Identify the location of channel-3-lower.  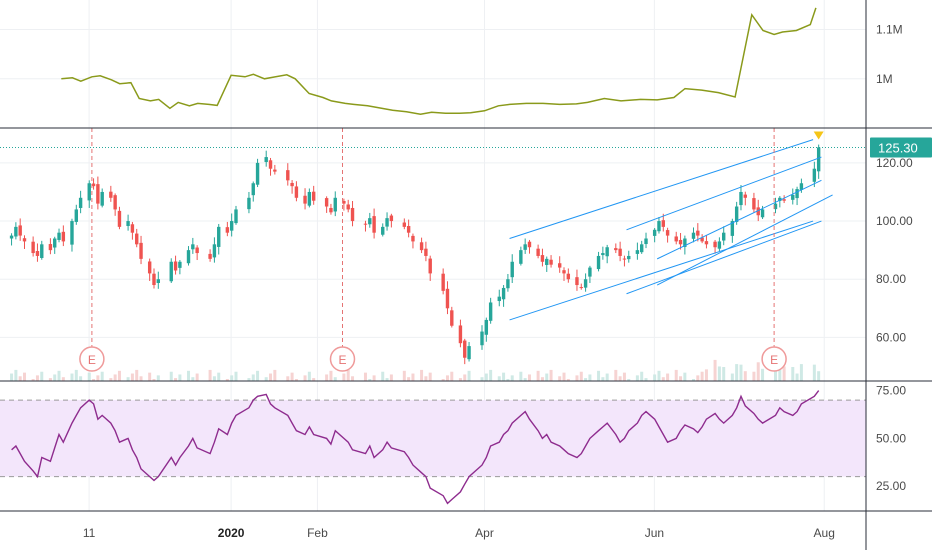
(744, 240).